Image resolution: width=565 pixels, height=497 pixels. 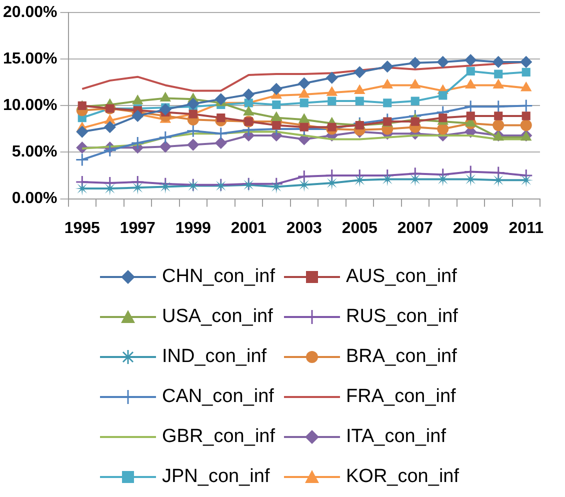 I want to click on legend-label: USA_con_inf, so click(x=217, y=317).